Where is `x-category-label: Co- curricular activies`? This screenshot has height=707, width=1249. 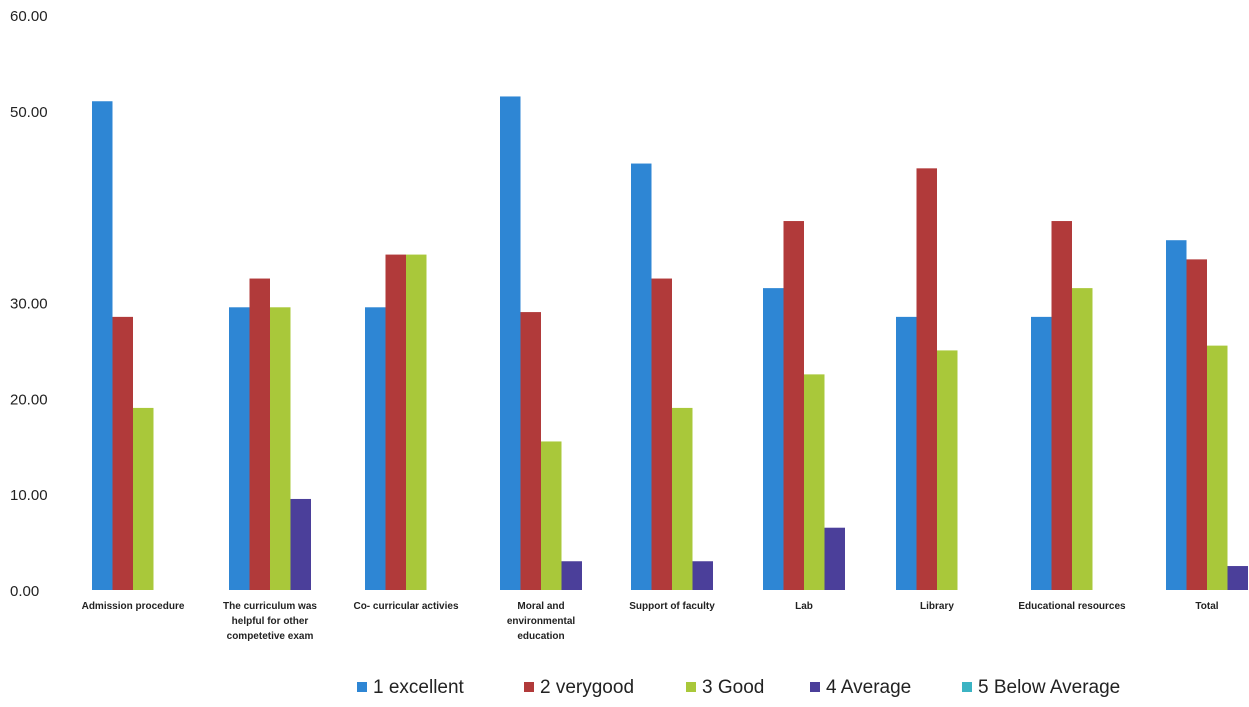 x-category-label: Co- curricular activies is located at coordinates (405, 606).